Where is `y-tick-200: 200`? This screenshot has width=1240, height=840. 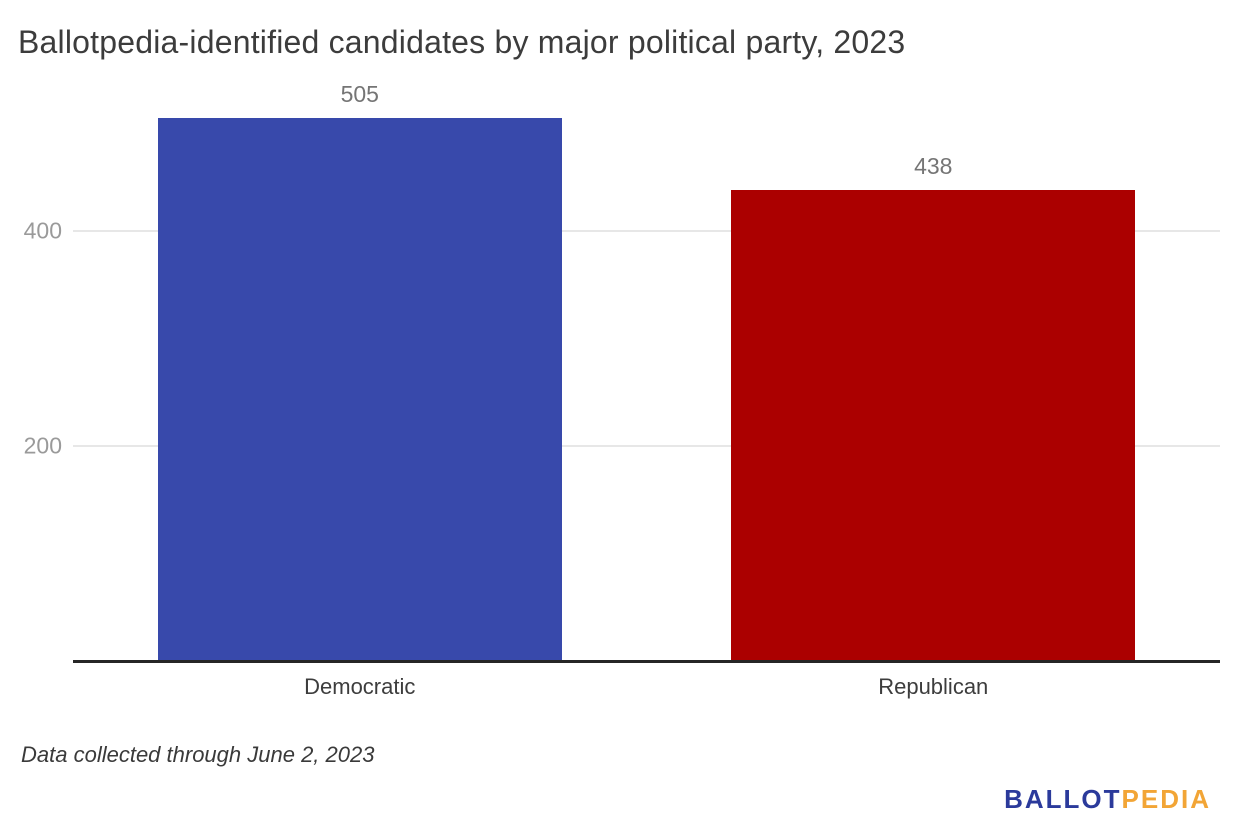
y-tick-200: 200 is located at coordinates (42, 445).